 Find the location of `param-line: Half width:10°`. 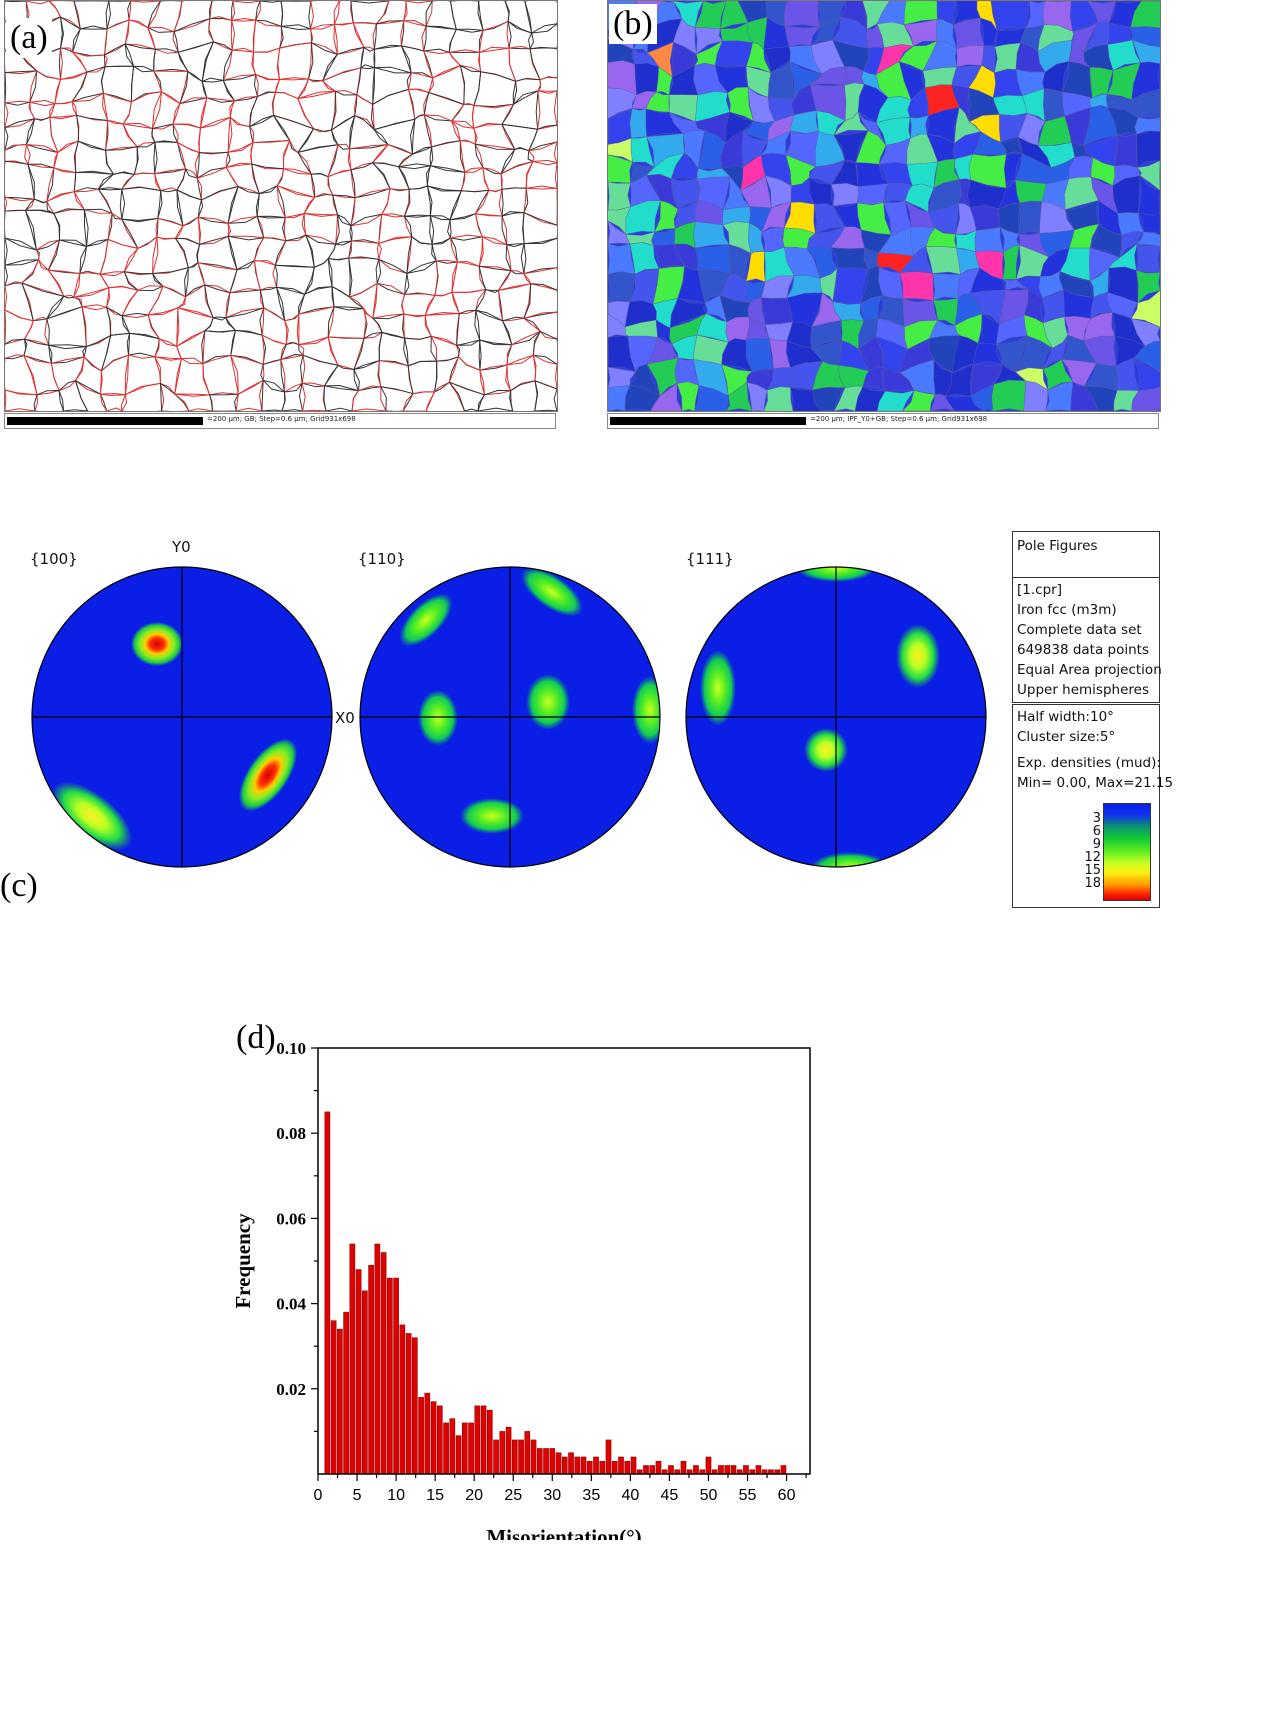

param-line: Half width:10° is located at coordinates (1065, 717).